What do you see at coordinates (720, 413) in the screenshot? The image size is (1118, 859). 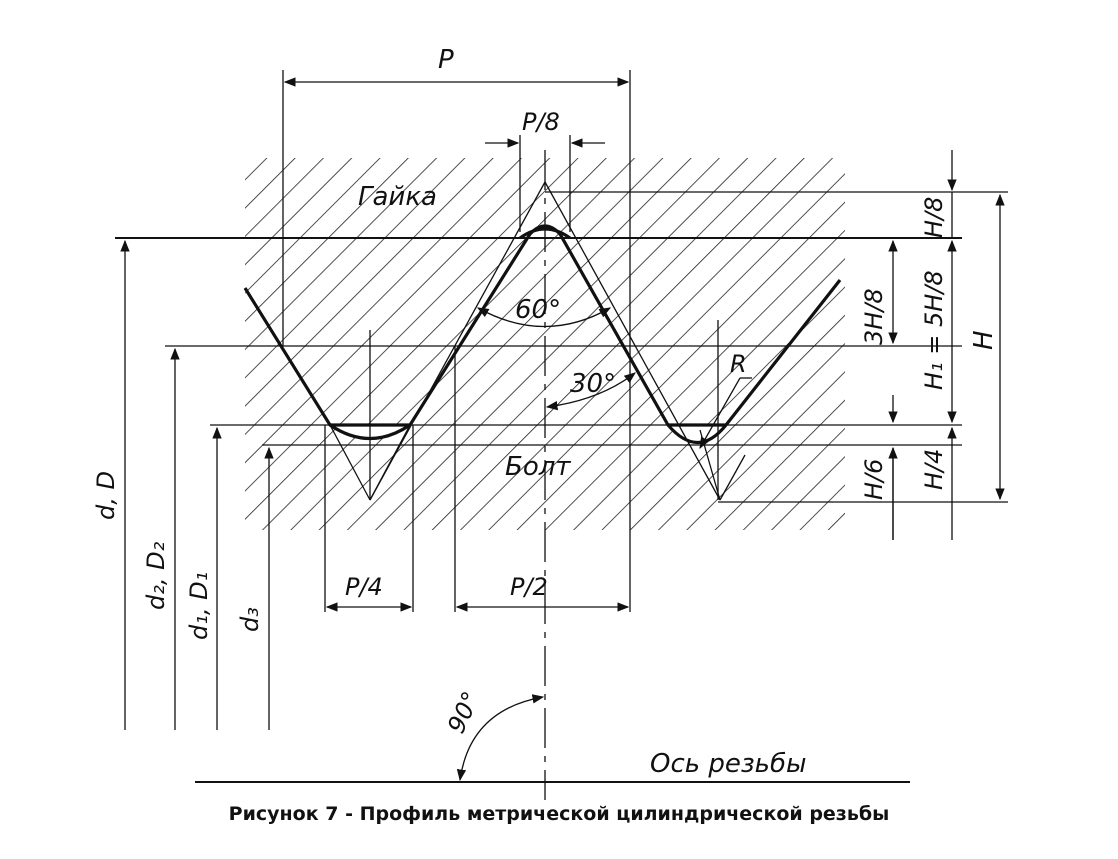 I see `radius-leader` at bounding box center [720, 413].